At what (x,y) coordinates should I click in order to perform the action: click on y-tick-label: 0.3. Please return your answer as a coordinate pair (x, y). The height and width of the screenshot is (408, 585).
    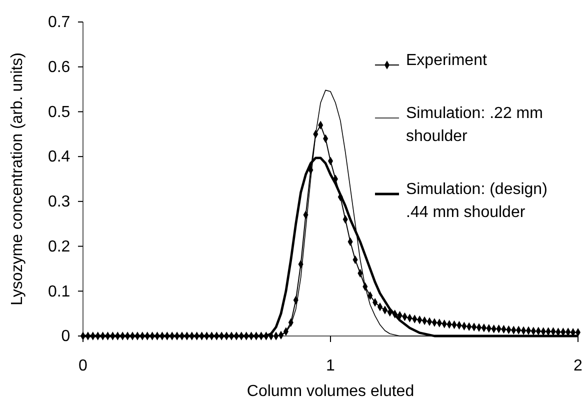
    Looking at the image, I should click on (59, 202).